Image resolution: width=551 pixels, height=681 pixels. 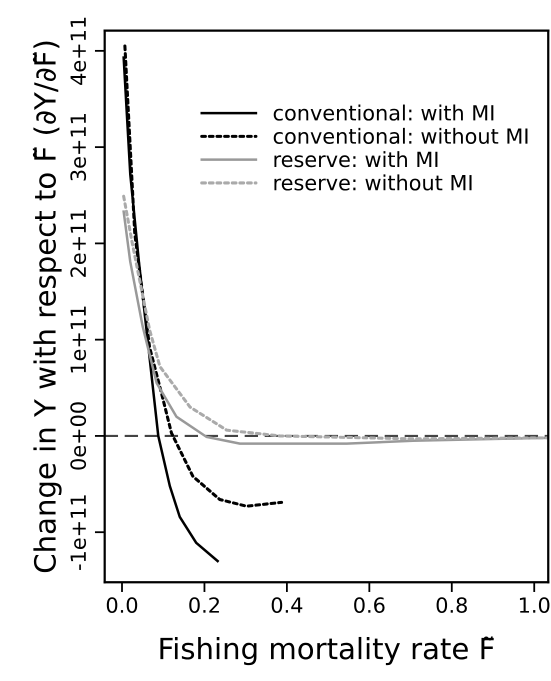 What do you see at coordinates (327, 651) in the screenshot?
I see `x-axis-title: Fishing mortality rate F̃` at bounding box center [327, 651].